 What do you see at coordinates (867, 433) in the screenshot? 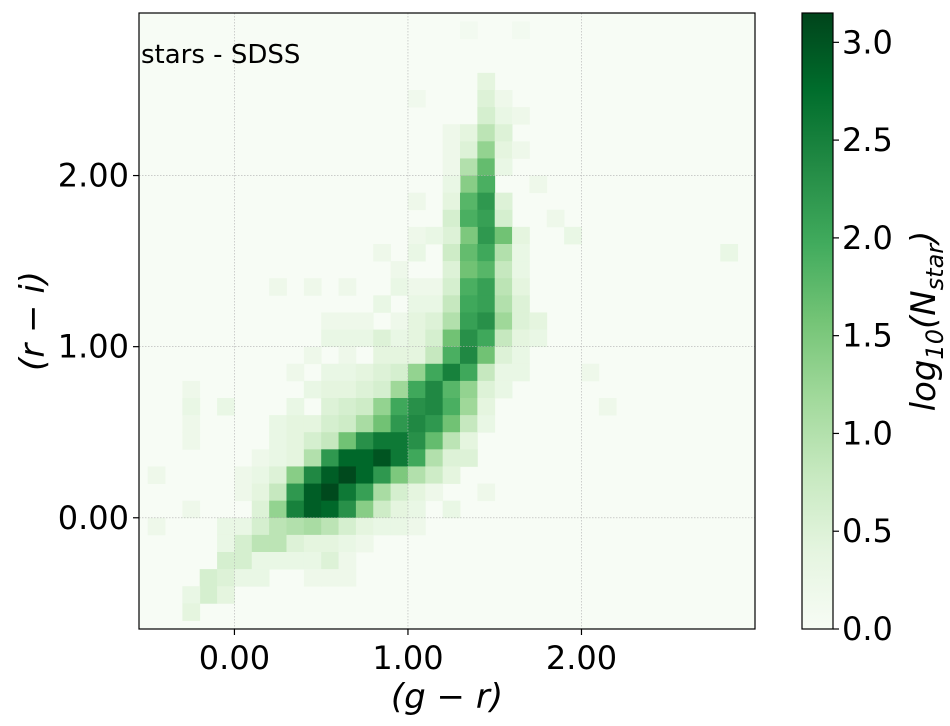
I see `colorbar-tick-label: 1.0` at bounding box center [867, 433].